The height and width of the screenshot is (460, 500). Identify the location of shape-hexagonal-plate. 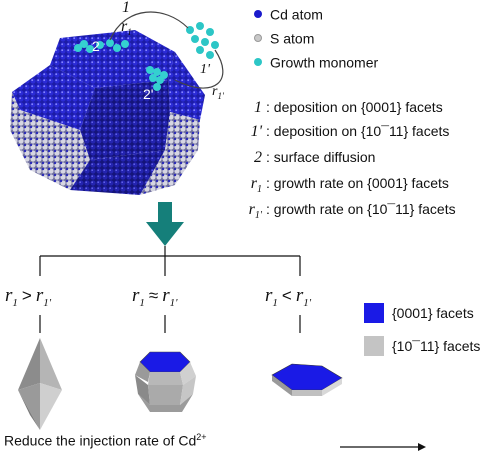
(307, 379).